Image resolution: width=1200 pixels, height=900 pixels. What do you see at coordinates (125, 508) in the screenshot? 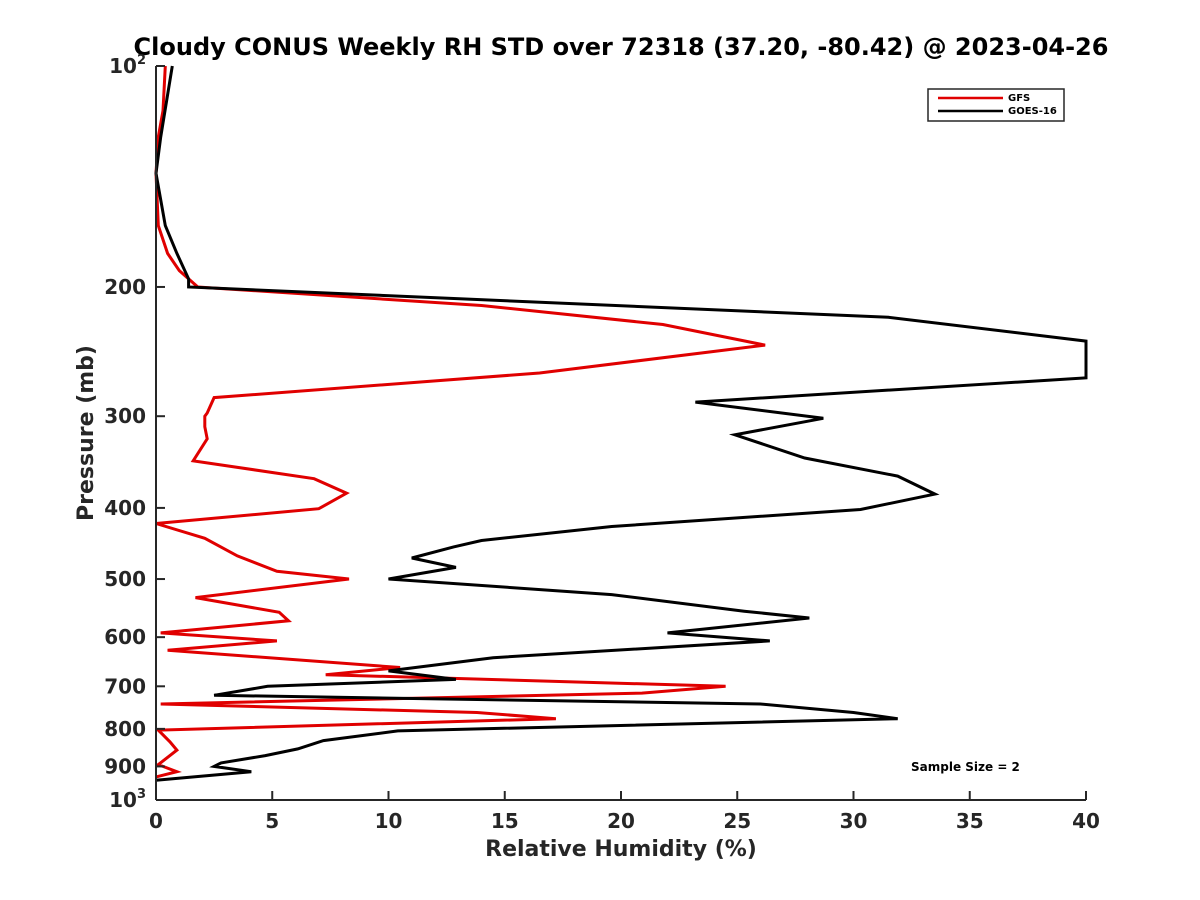
I see `y-tick-label: 400` at bounding box center [125, 508].